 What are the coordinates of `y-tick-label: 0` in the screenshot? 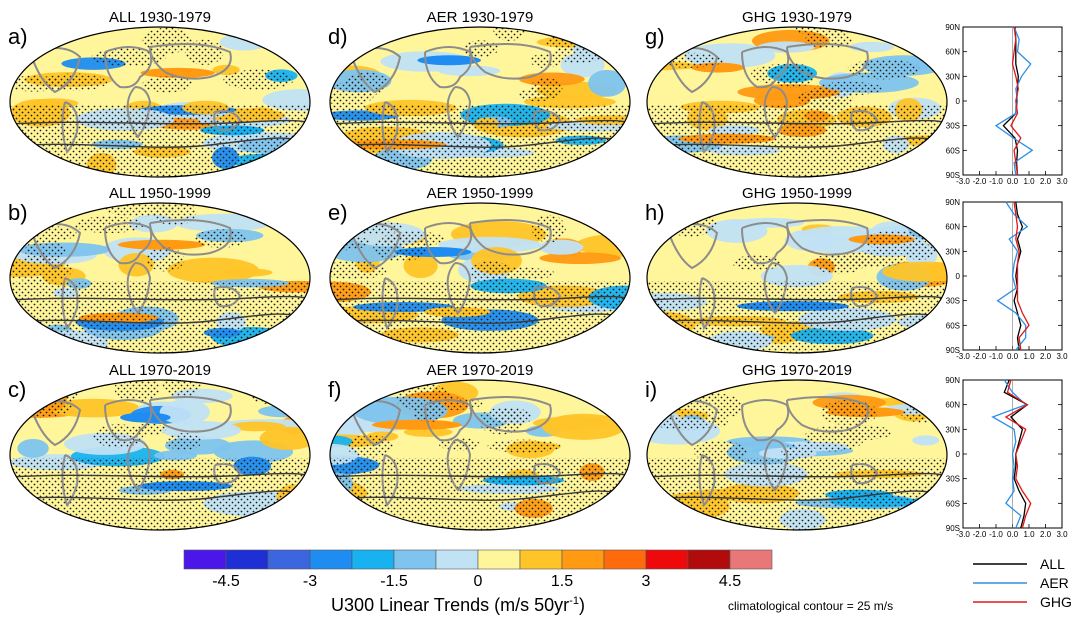 It's located at (958, 101).